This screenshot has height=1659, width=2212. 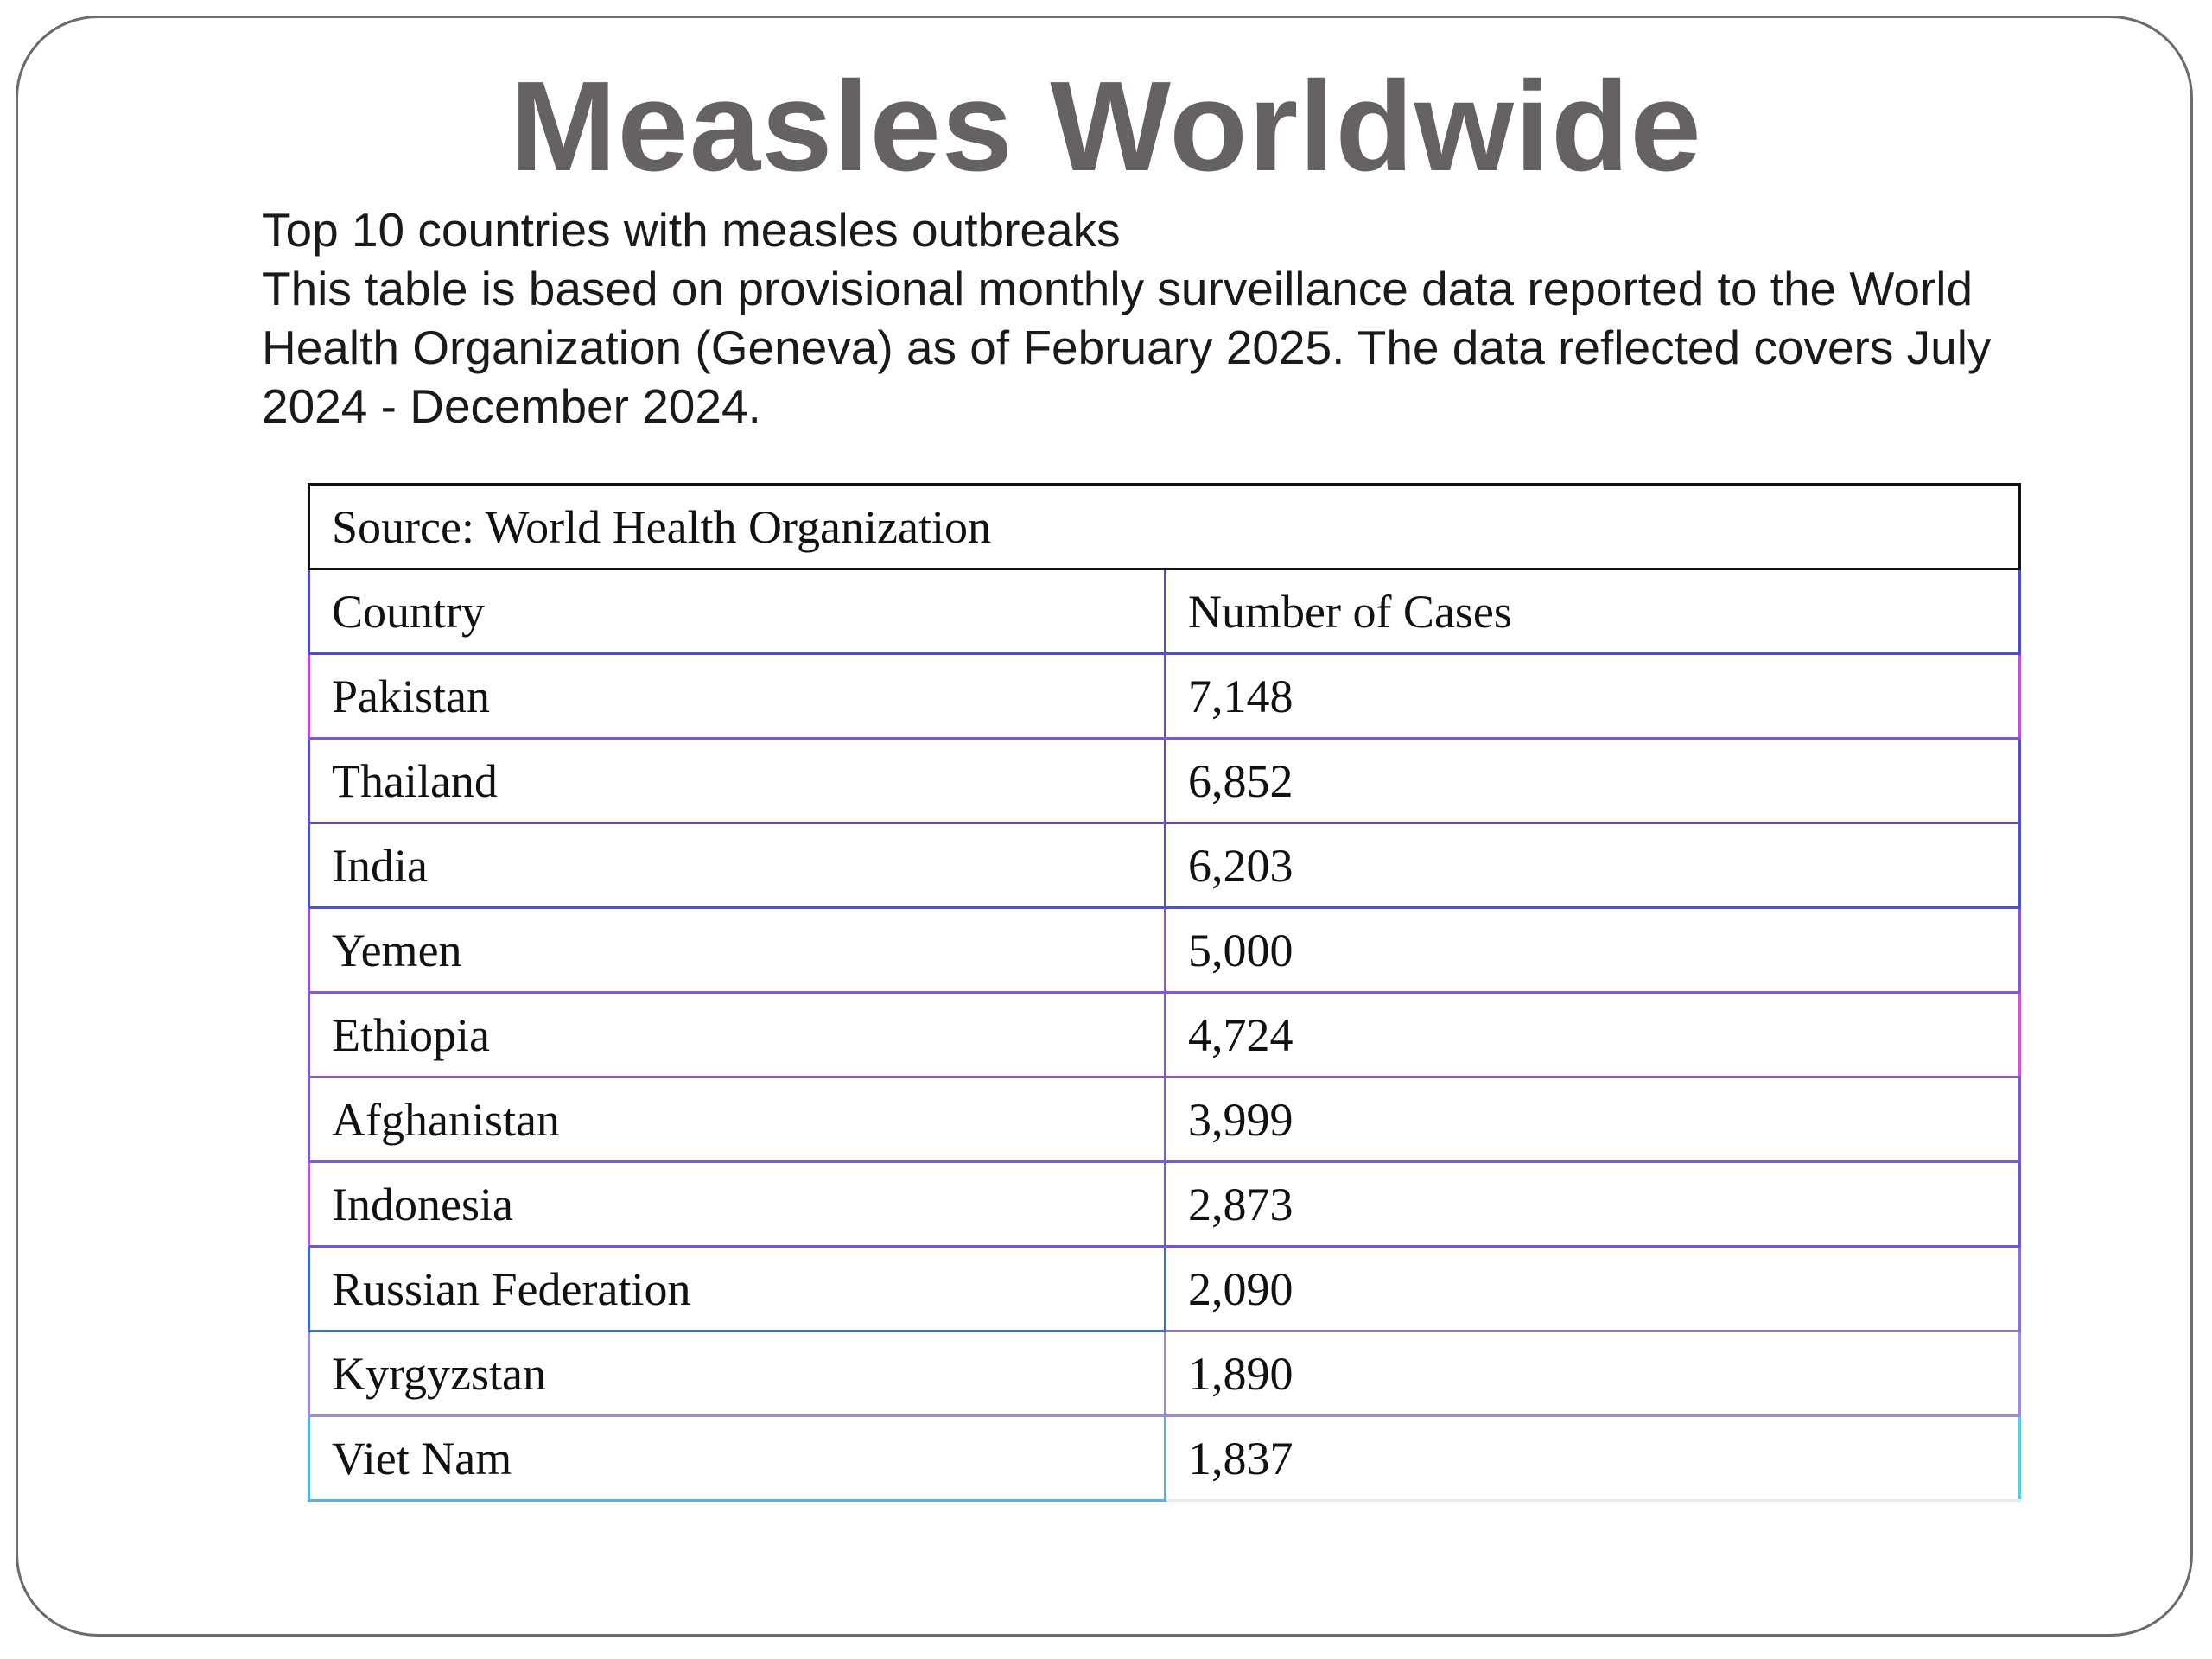 What do you see at coordinates (1592, 1034) in the screenshot?
I see `cases-cell: 4,724` at bounding box center [1592, 1034].